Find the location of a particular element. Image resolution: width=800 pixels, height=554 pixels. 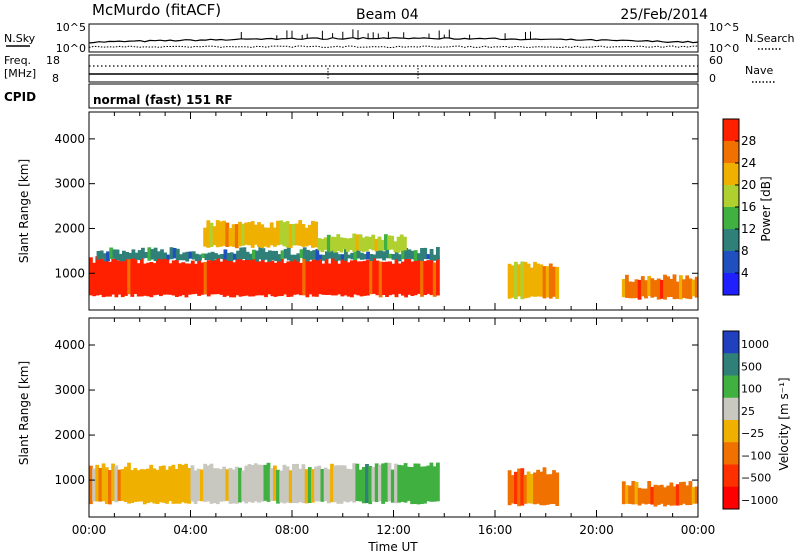

nsky-spikes is located at coordinates (385, 34).